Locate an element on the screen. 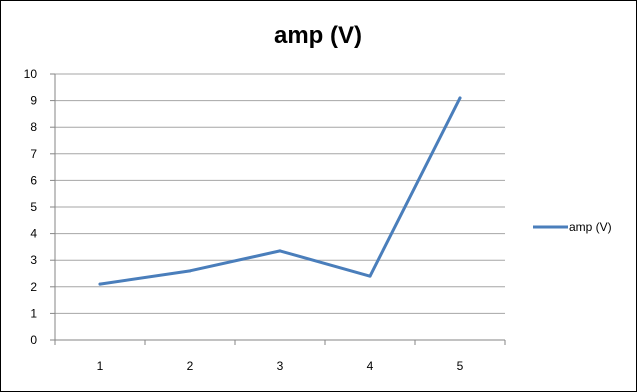 The height and width of the screenshot is (392, 637). x-tick-label: 4 is located at coordinates (370, 366).